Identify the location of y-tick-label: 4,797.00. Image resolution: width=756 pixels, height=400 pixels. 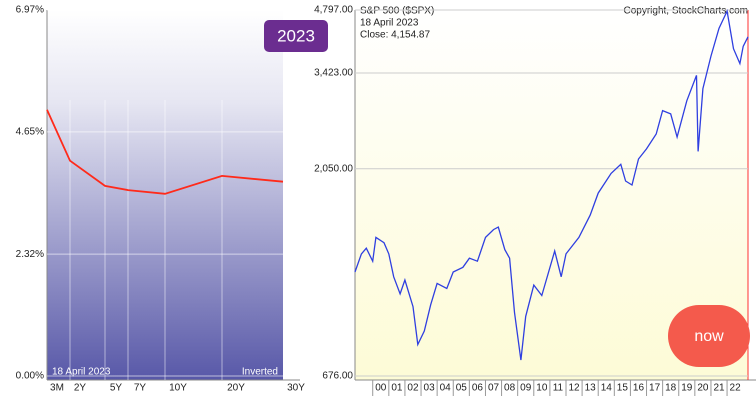
(333, 10).